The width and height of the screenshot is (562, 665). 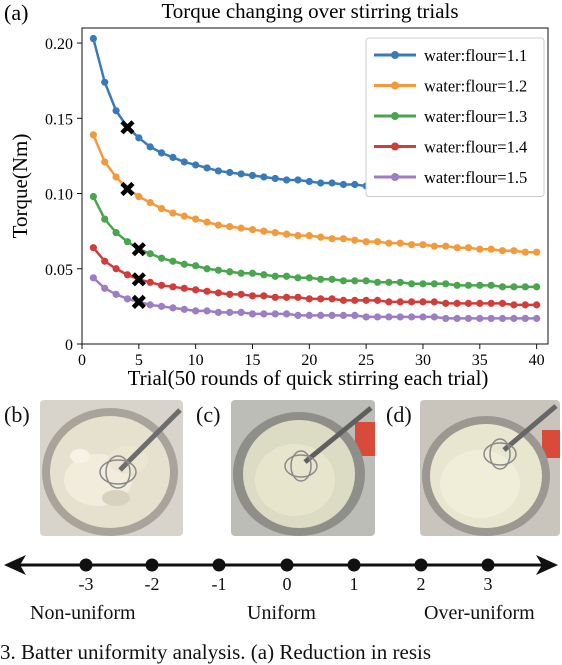 I want to click on y-tick-label: 0.20, so click(x=59, y=44).